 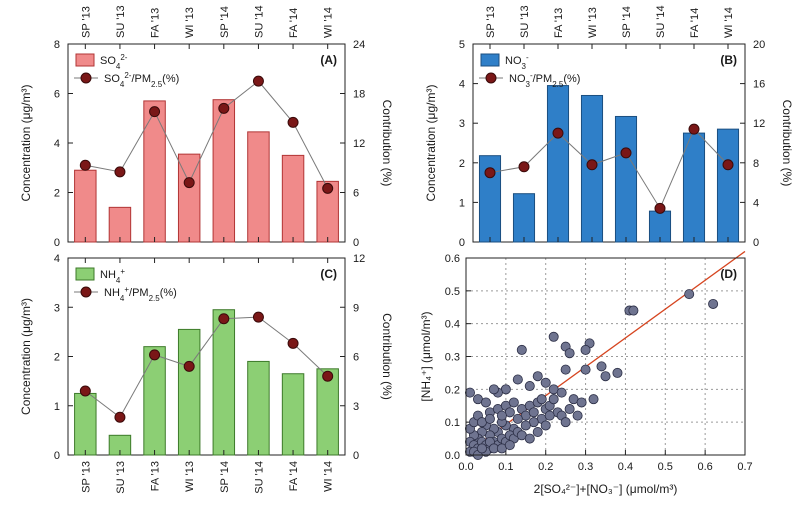 What do you see at coordinates (729, 22) in the screenshot?
I see `category-label: WI '14` at bounding box center [729, 22].